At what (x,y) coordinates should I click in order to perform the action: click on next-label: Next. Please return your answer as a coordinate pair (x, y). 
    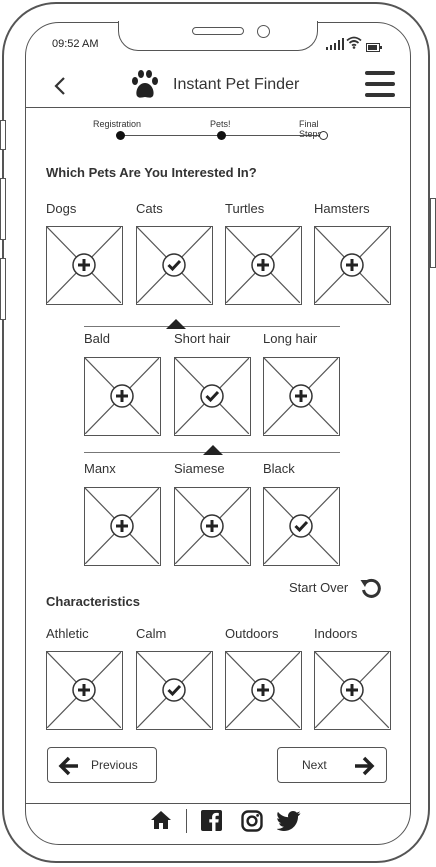
    Looking at the image, I should click on (314, 765).